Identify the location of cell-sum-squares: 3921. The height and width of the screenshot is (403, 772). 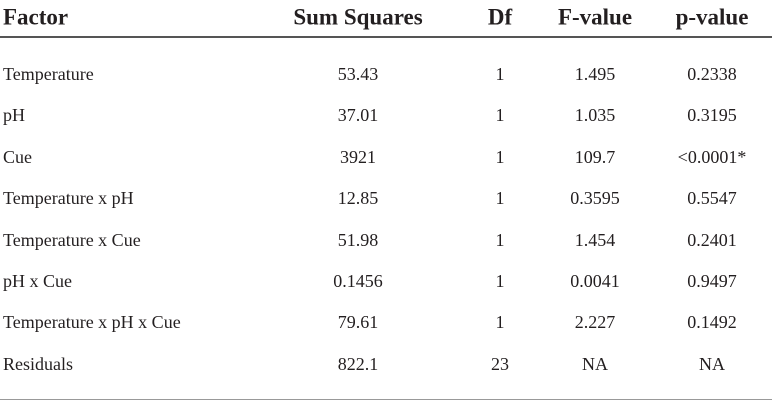
(358, 156).